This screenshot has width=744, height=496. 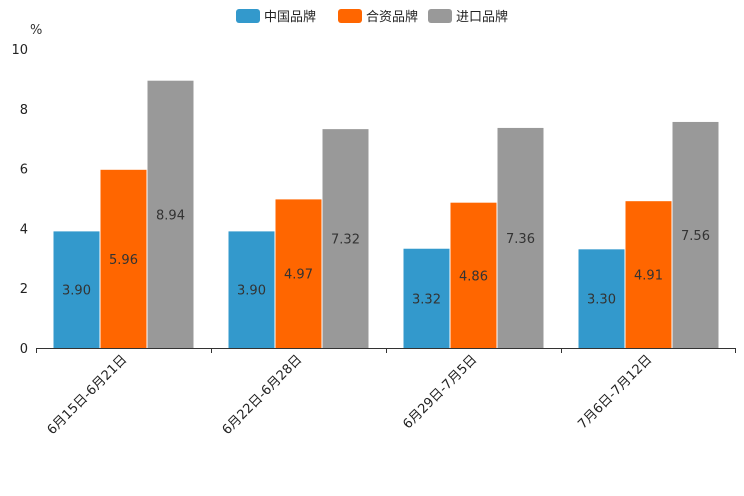 What do you see at coordinates (482, 17) in the screenshot?
I see `legend-label: 进口品牌` at bounding box center [482, 17].